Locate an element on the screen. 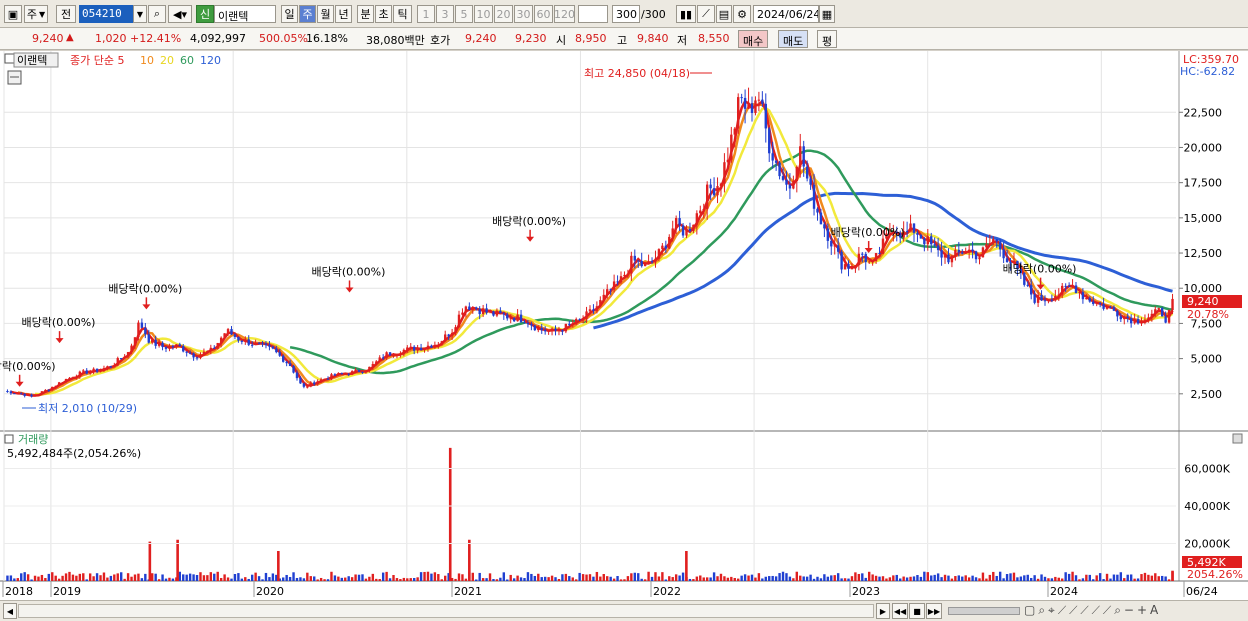  count-input: 300 is located at coordinates (626, 14).